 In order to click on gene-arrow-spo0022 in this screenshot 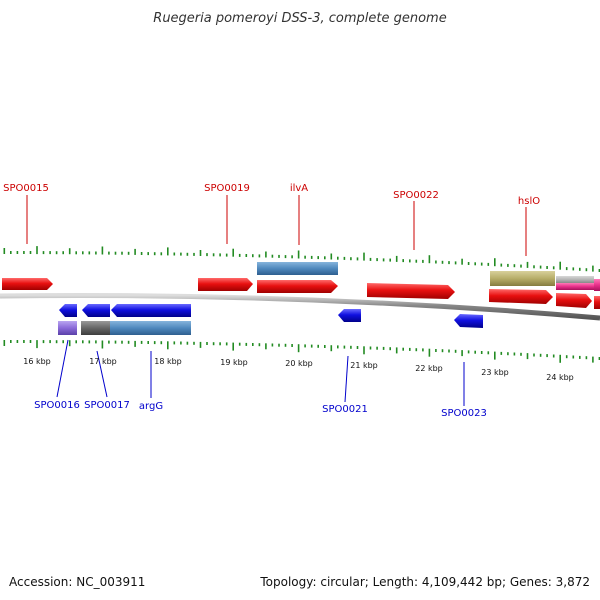, I will do `click(411, 291)`.